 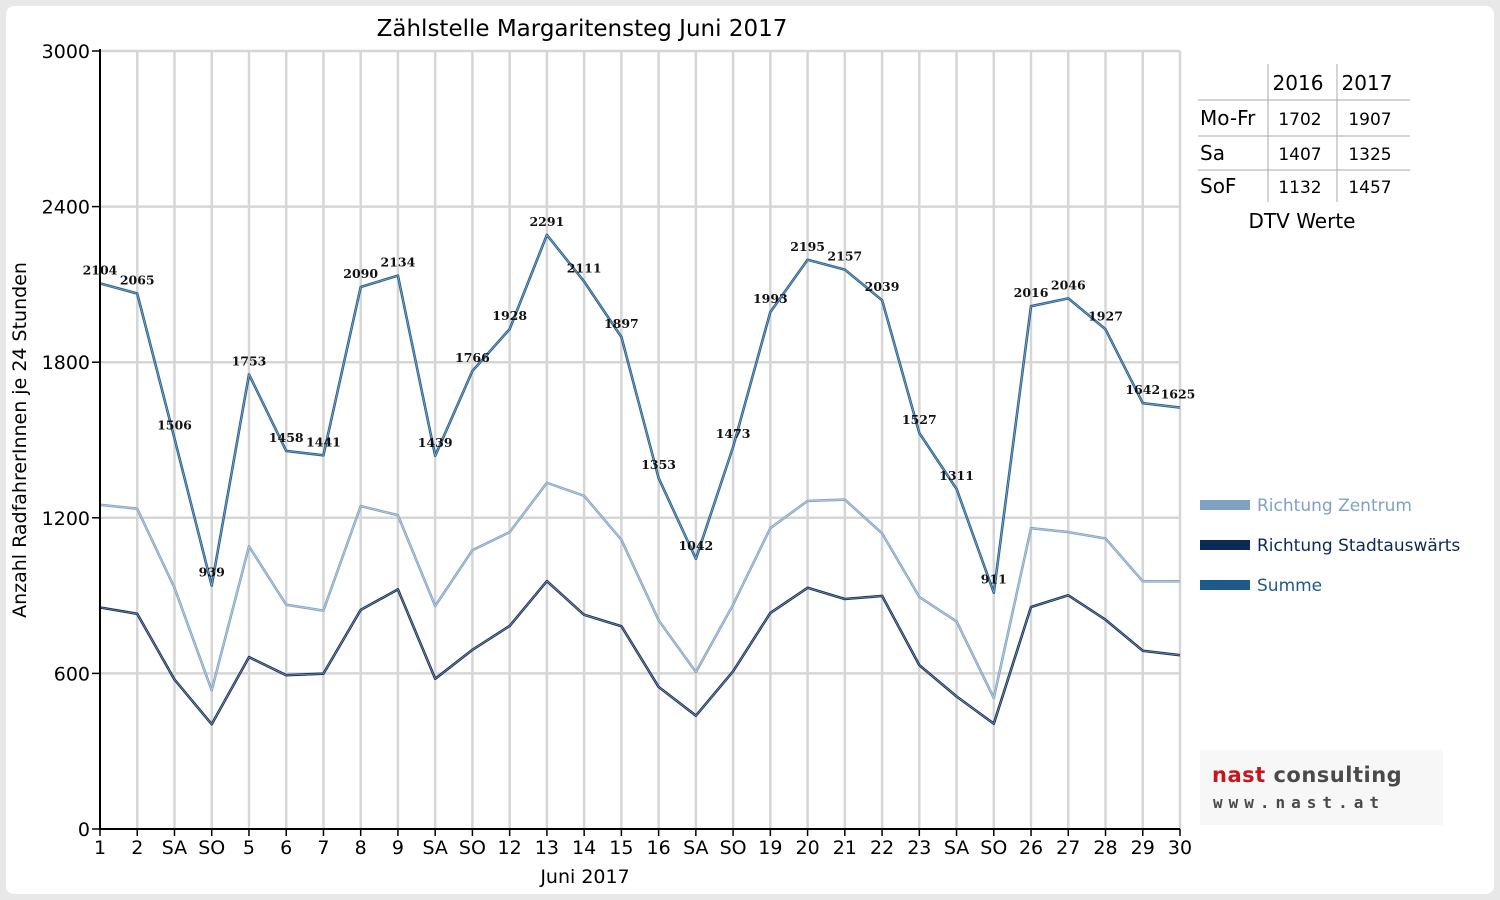 I want to click on legend-label-summe: Summe, so click(x=1289, y=586).